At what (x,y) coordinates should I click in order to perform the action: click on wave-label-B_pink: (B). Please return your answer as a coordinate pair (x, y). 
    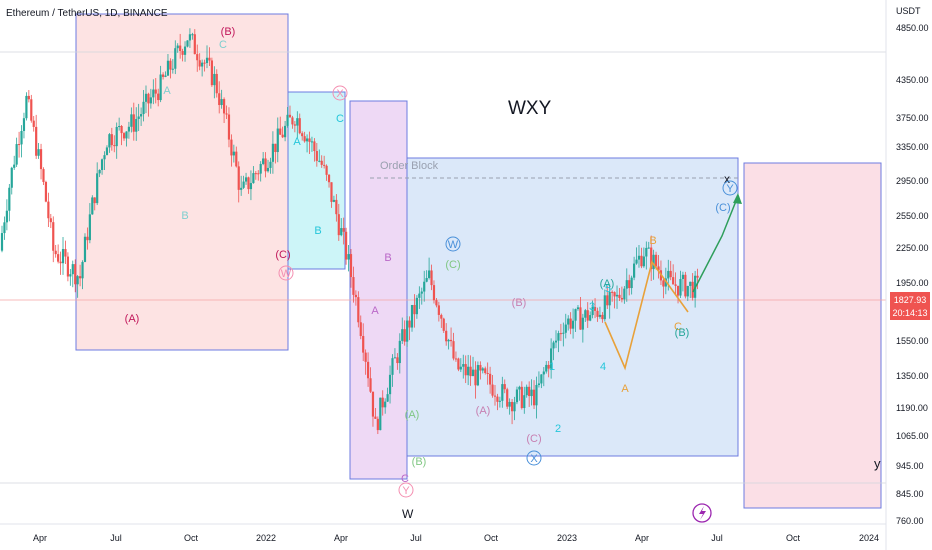
    Looking at the image, I should click on (519, 303).